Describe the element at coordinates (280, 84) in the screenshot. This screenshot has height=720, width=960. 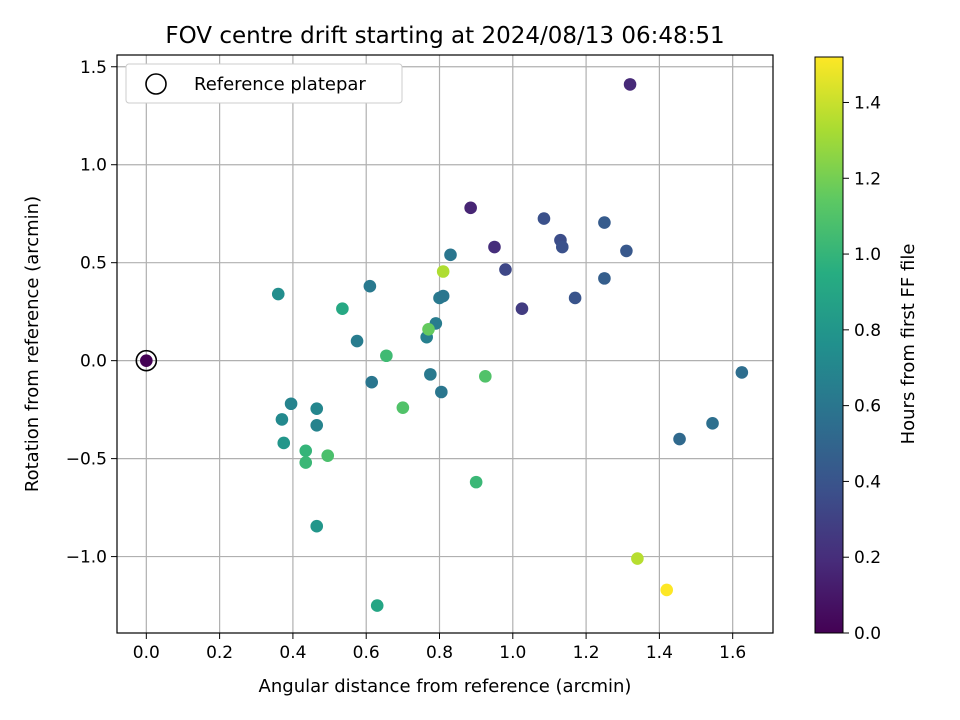
I see `legend-label: Reference platepar` at that location.